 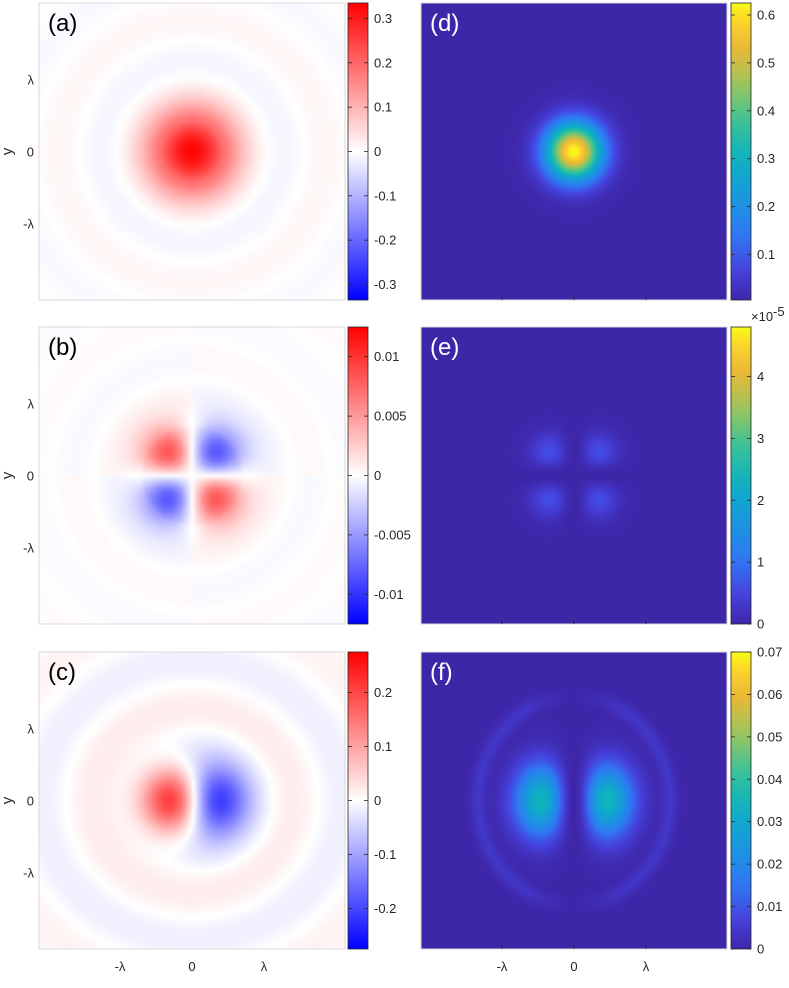 What do you see at coordinates (762, 316) in the screenshot?
I see `colorbar-multiplier: ×10` at bounding box center [762, 316].